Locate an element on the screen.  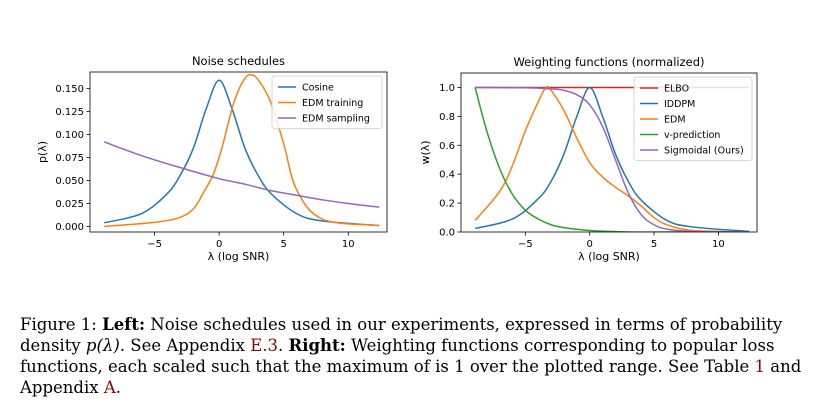
y-tick-label: 0.075 is located at coordinates (69, 158).